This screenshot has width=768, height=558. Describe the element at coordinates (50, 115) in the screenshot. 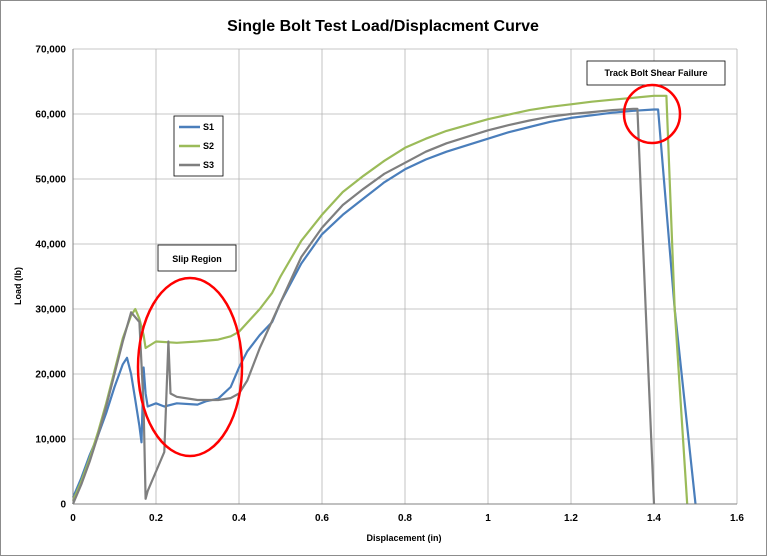

I see `y-tick-label-6: 60,000` at that location.